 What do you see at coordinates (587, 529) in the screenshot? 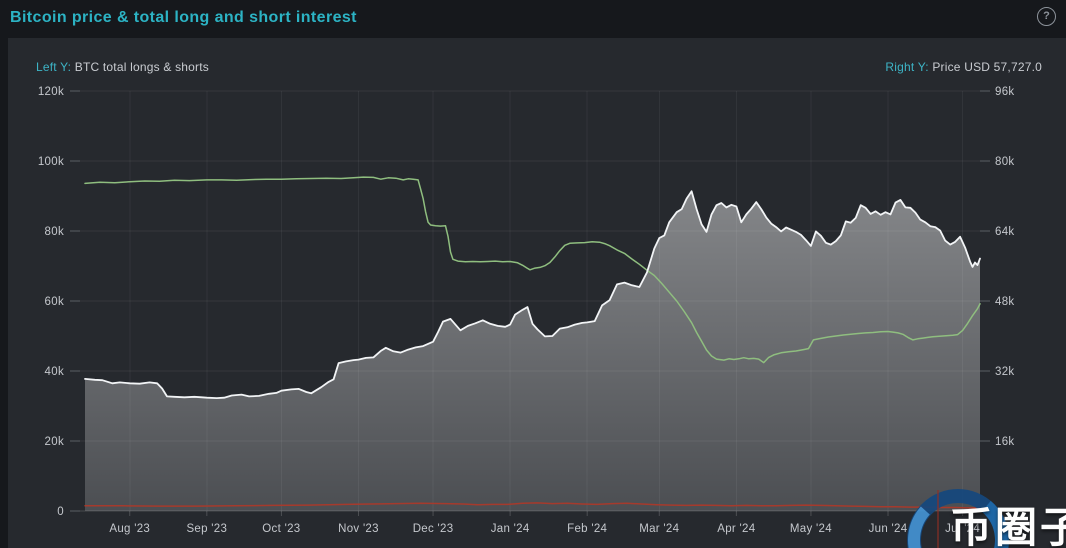
I see `svg-text: Feb '24` at bounding box center [587, 529].